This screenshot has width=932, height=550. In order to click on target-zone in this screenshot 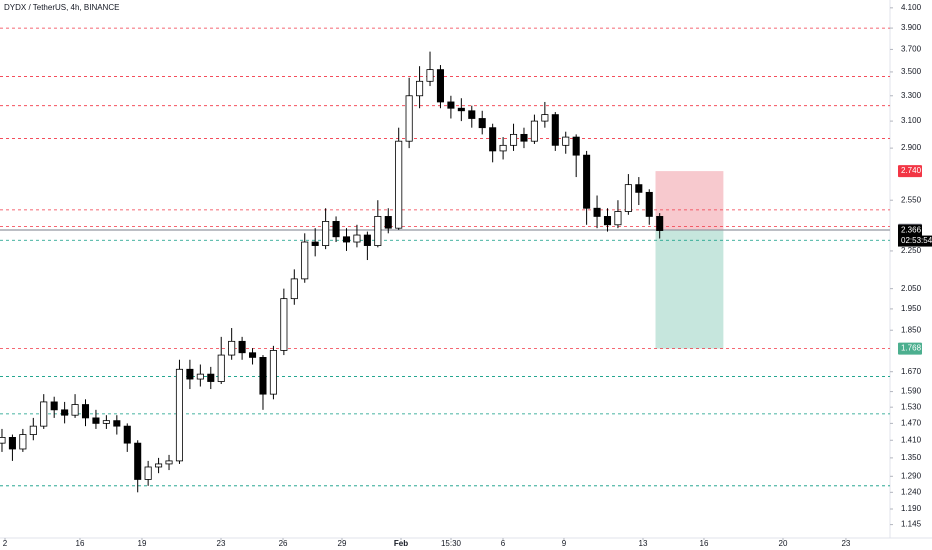, I will do `click(689, 289)`.